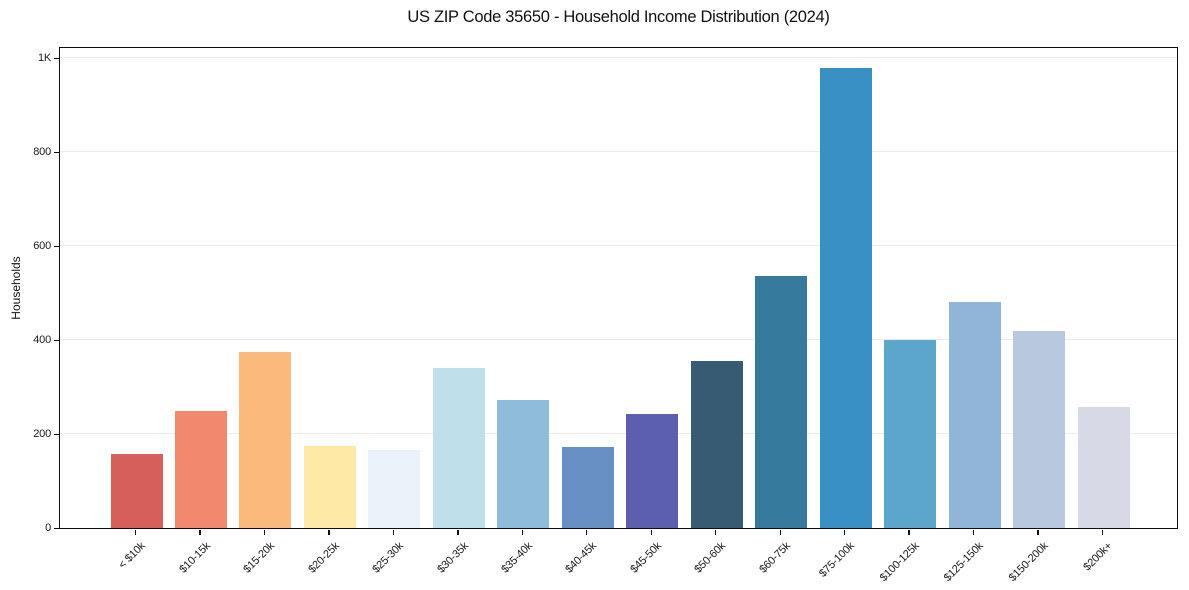 This screenshot has height=590, width=1189. I want to click on x-tick-label: $75-100k, so click(837, 560).